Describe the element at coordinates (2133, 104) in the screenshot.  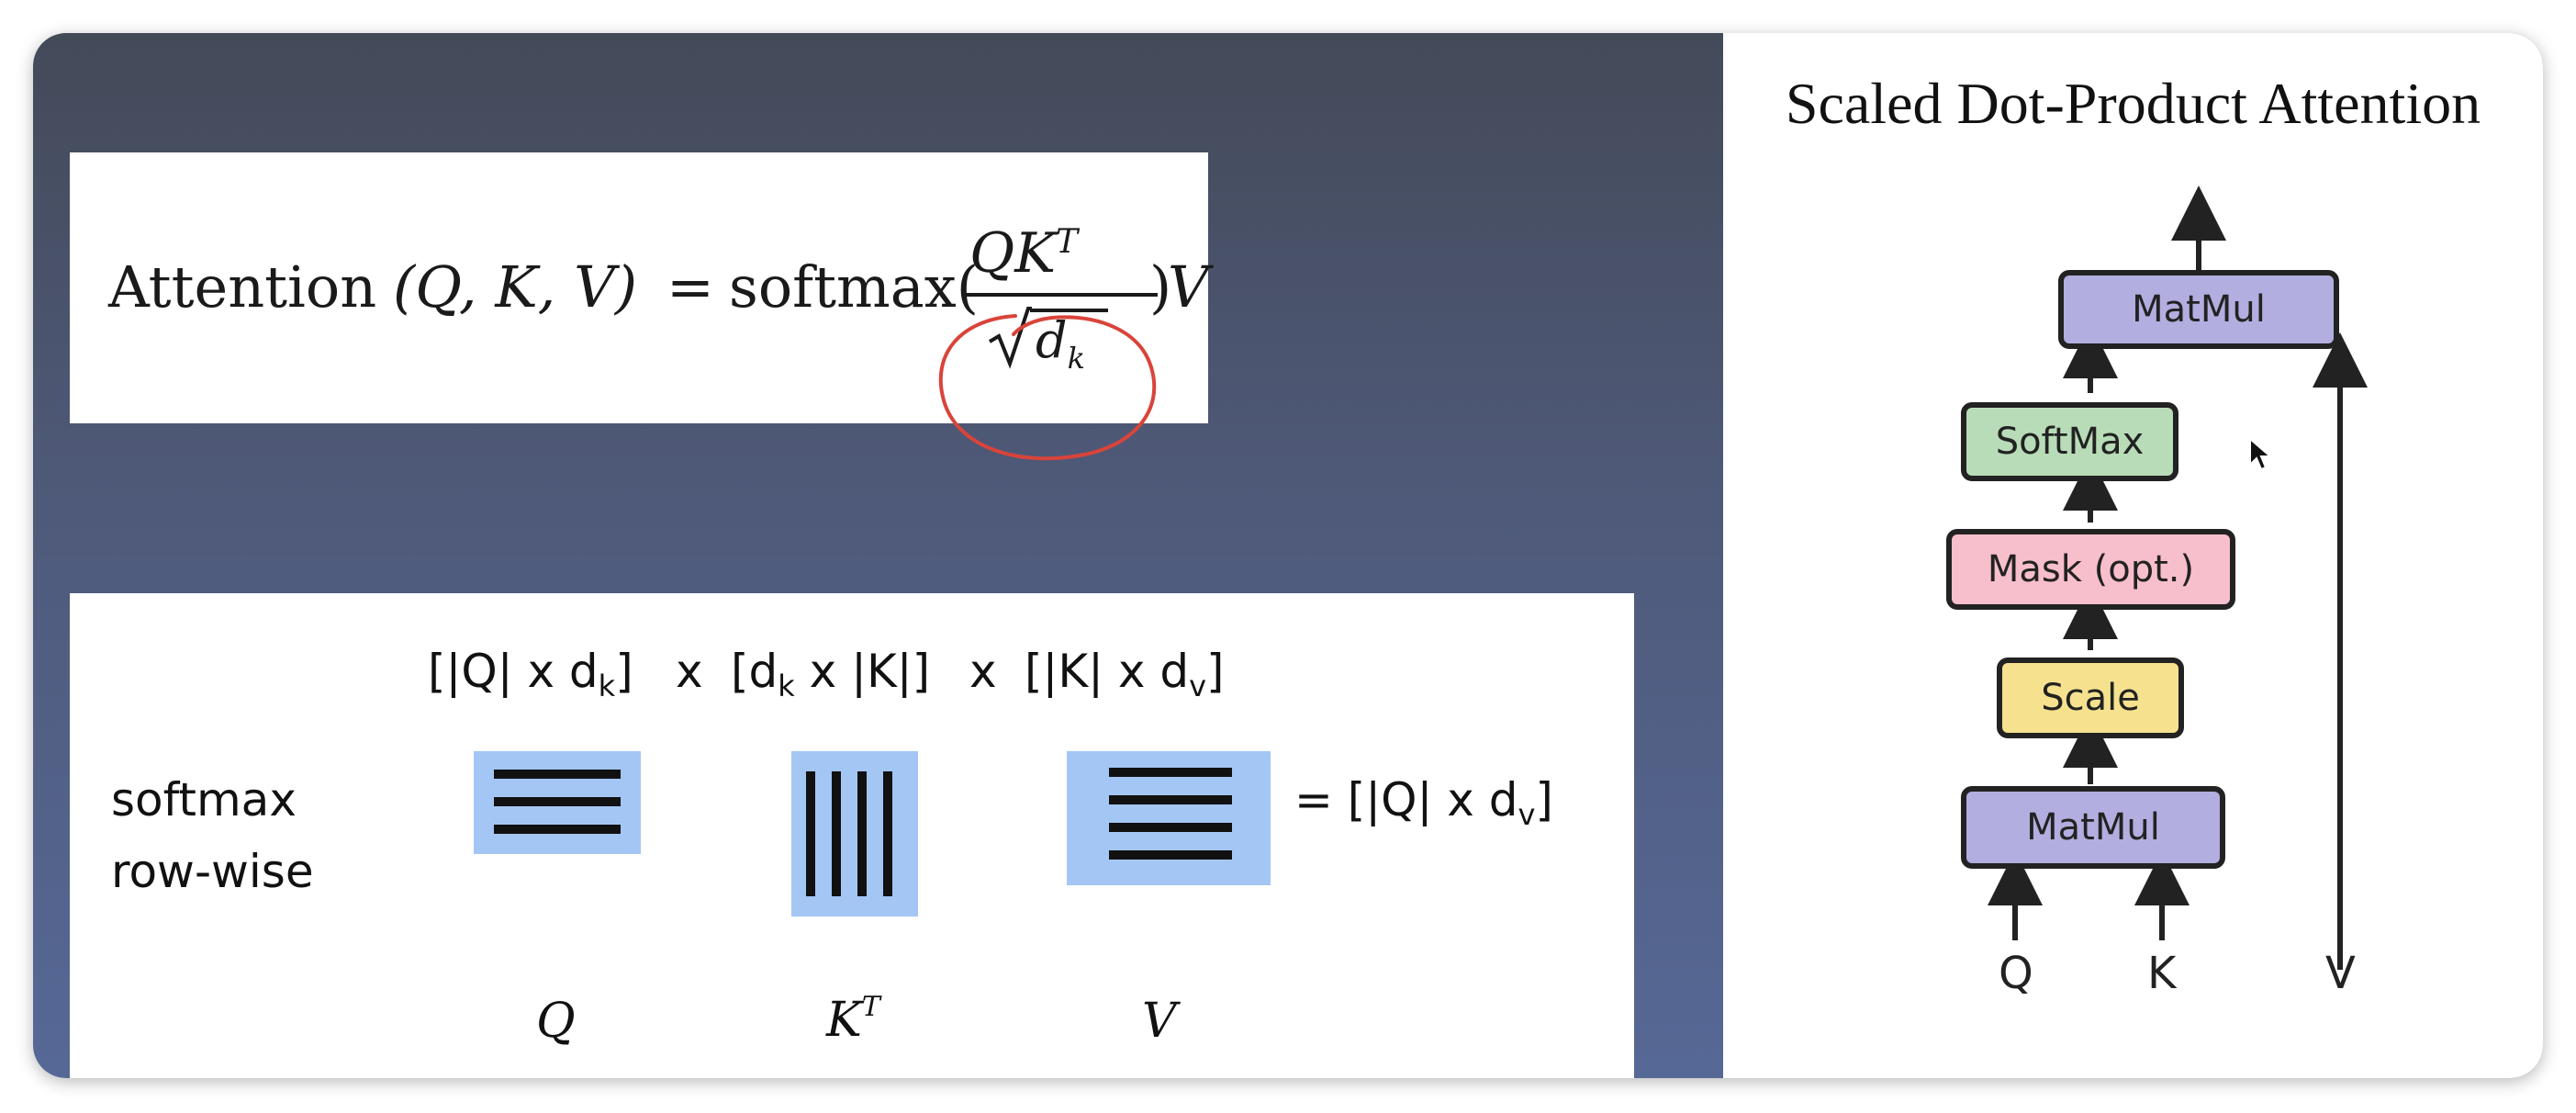
I see `diagram-title: Scaled Dot-Product Attention` at that location.